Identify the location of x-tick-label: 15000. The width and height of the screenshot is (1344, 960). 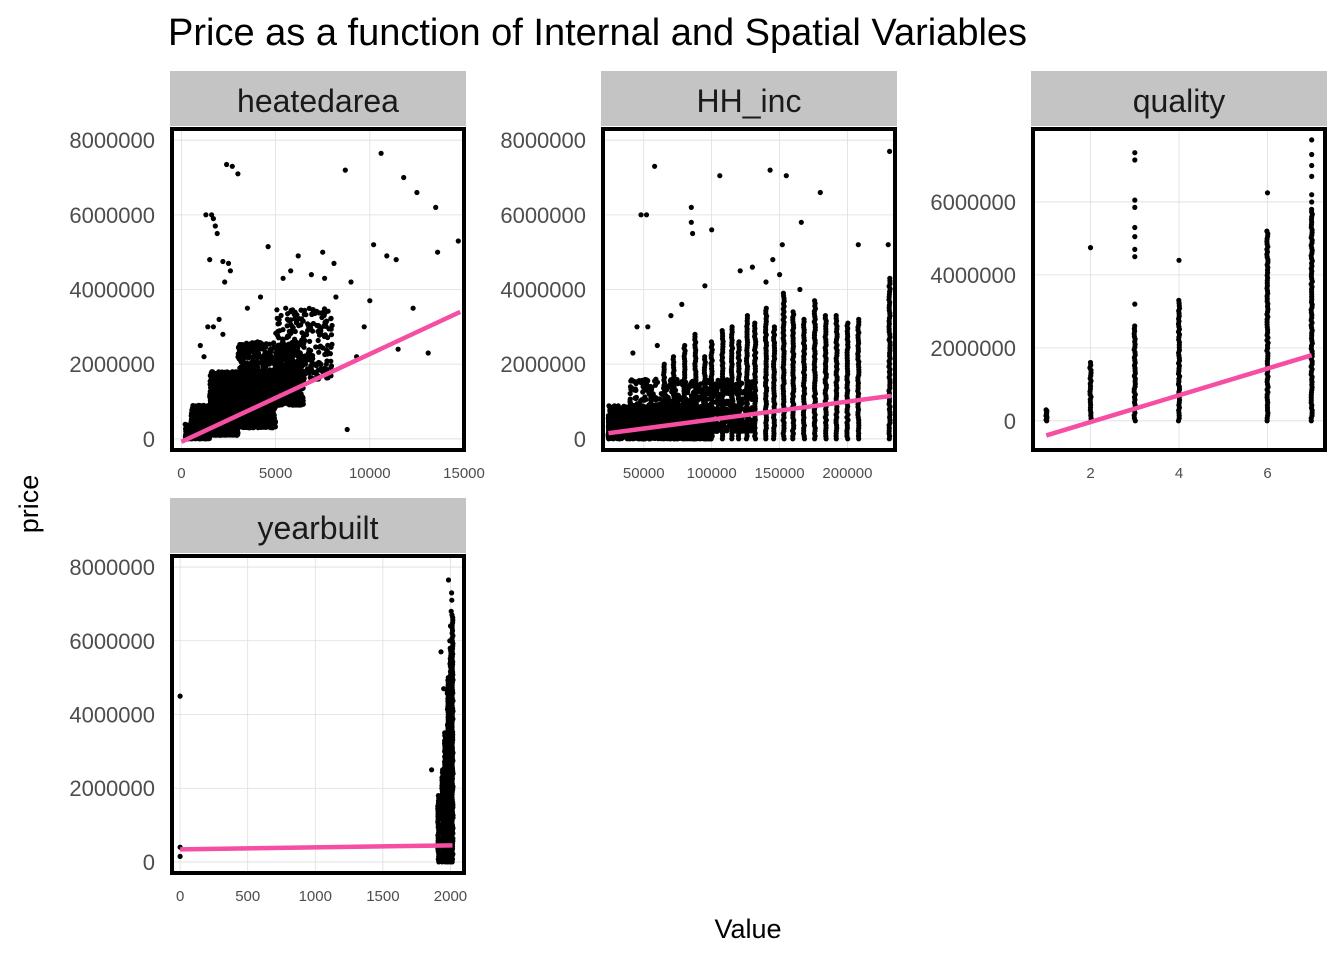
(464, 473).